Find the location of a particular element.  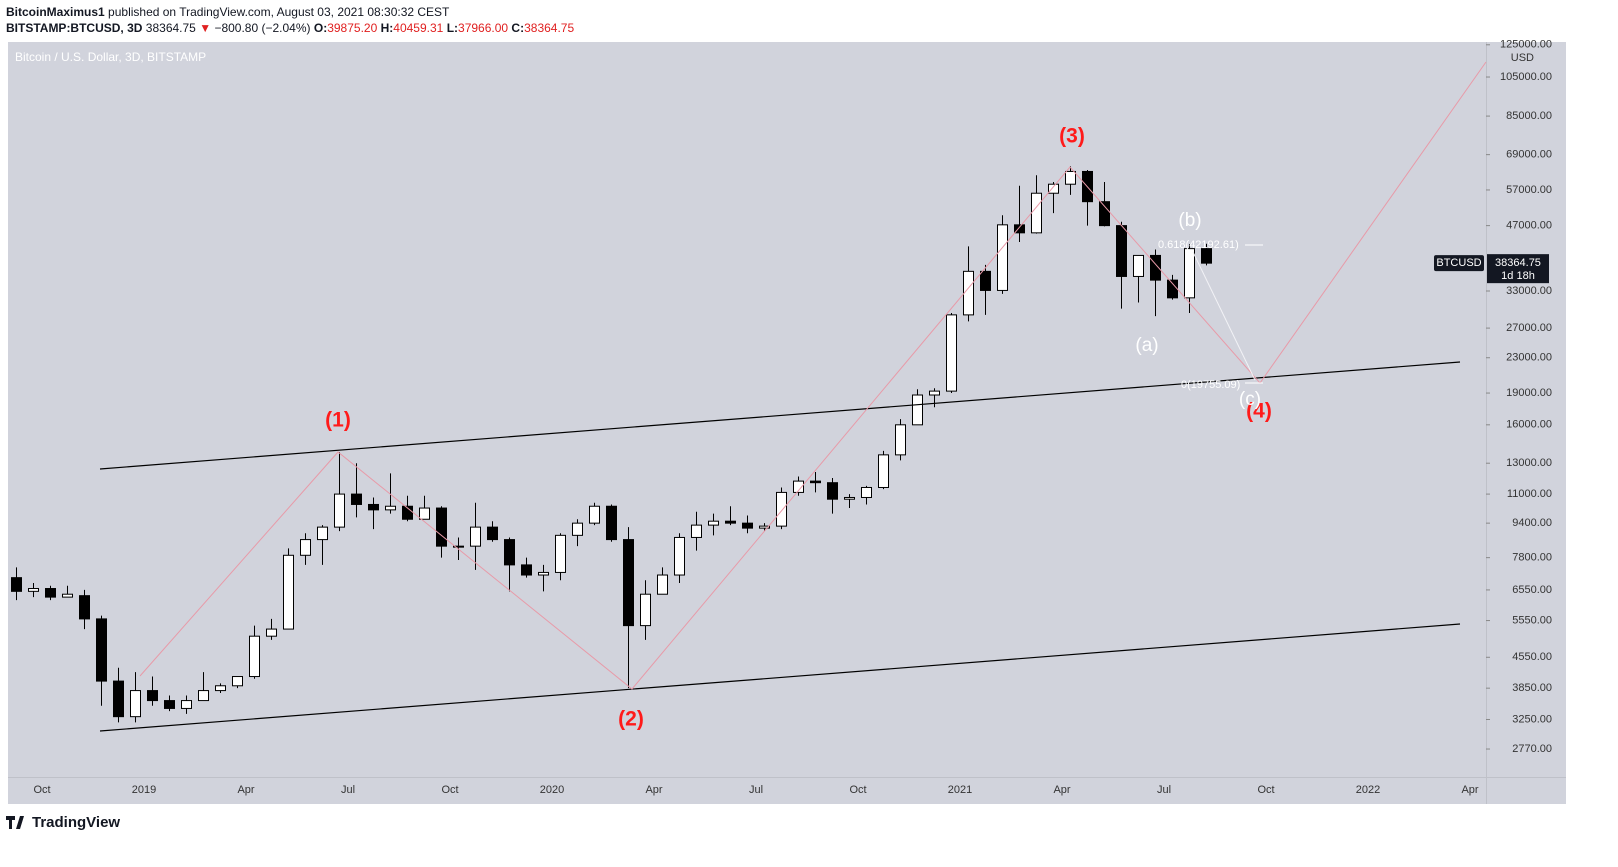

y-tick-label: 6550.00 is located at coordinates (1532, 590).